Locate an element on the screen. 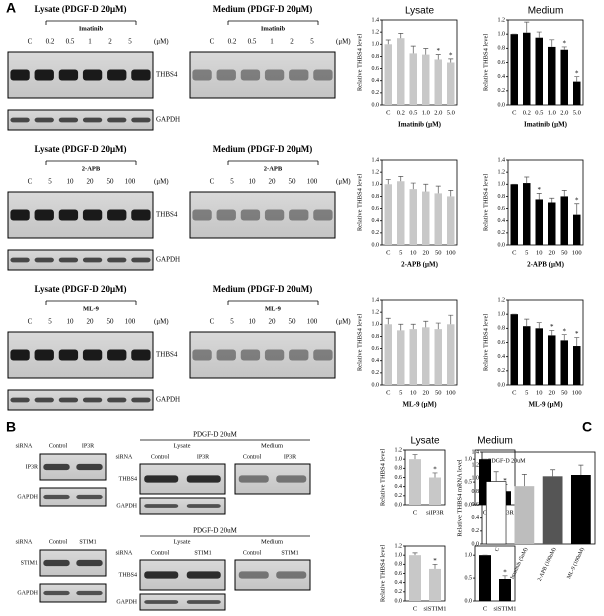 The width and height of the screenshot is (604, 616). lane-label: 5 is located at coordinates (312, 42).